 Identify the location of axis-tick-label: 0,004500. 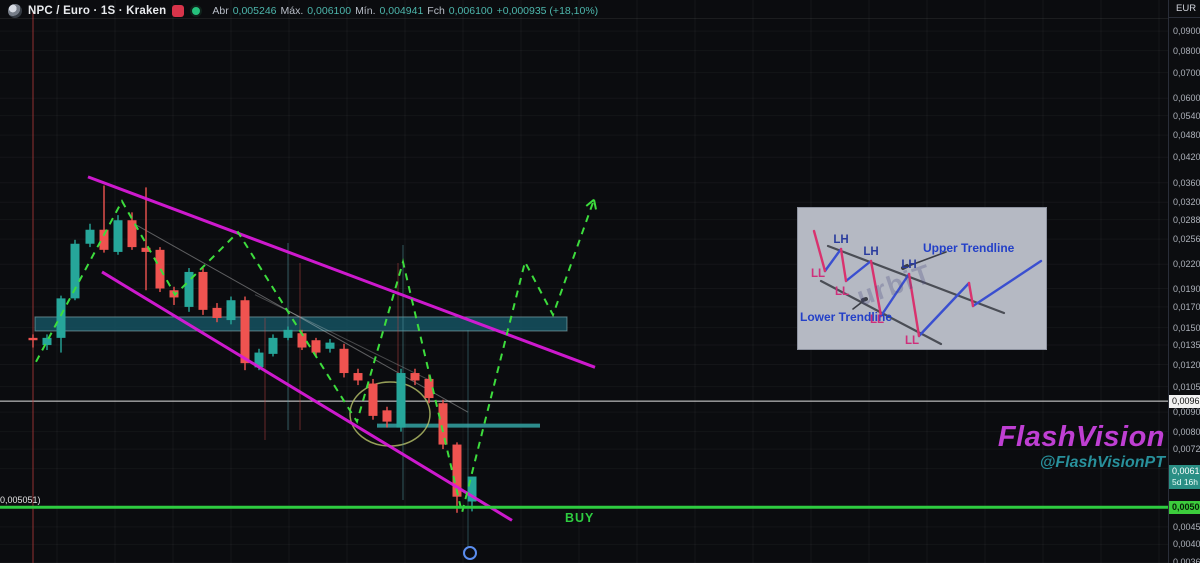
(1186, 526).